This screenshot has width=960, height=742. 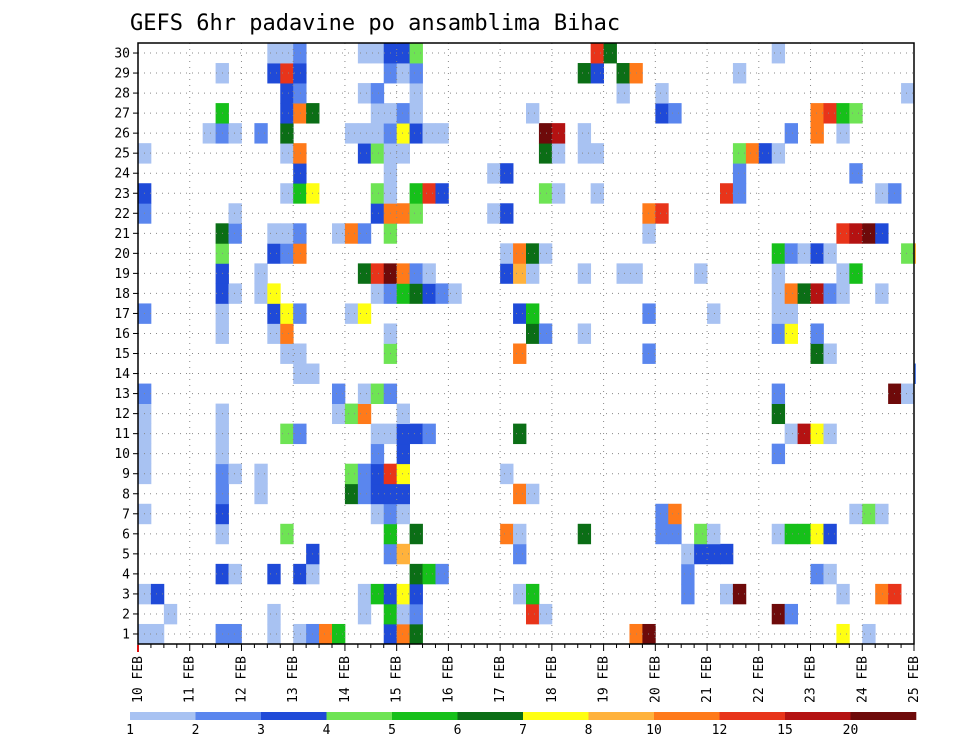 What do you see at coordinates (122, 454) in the screenshot?
I see `y-tick-label: 10` at bounding box center [122, 454].